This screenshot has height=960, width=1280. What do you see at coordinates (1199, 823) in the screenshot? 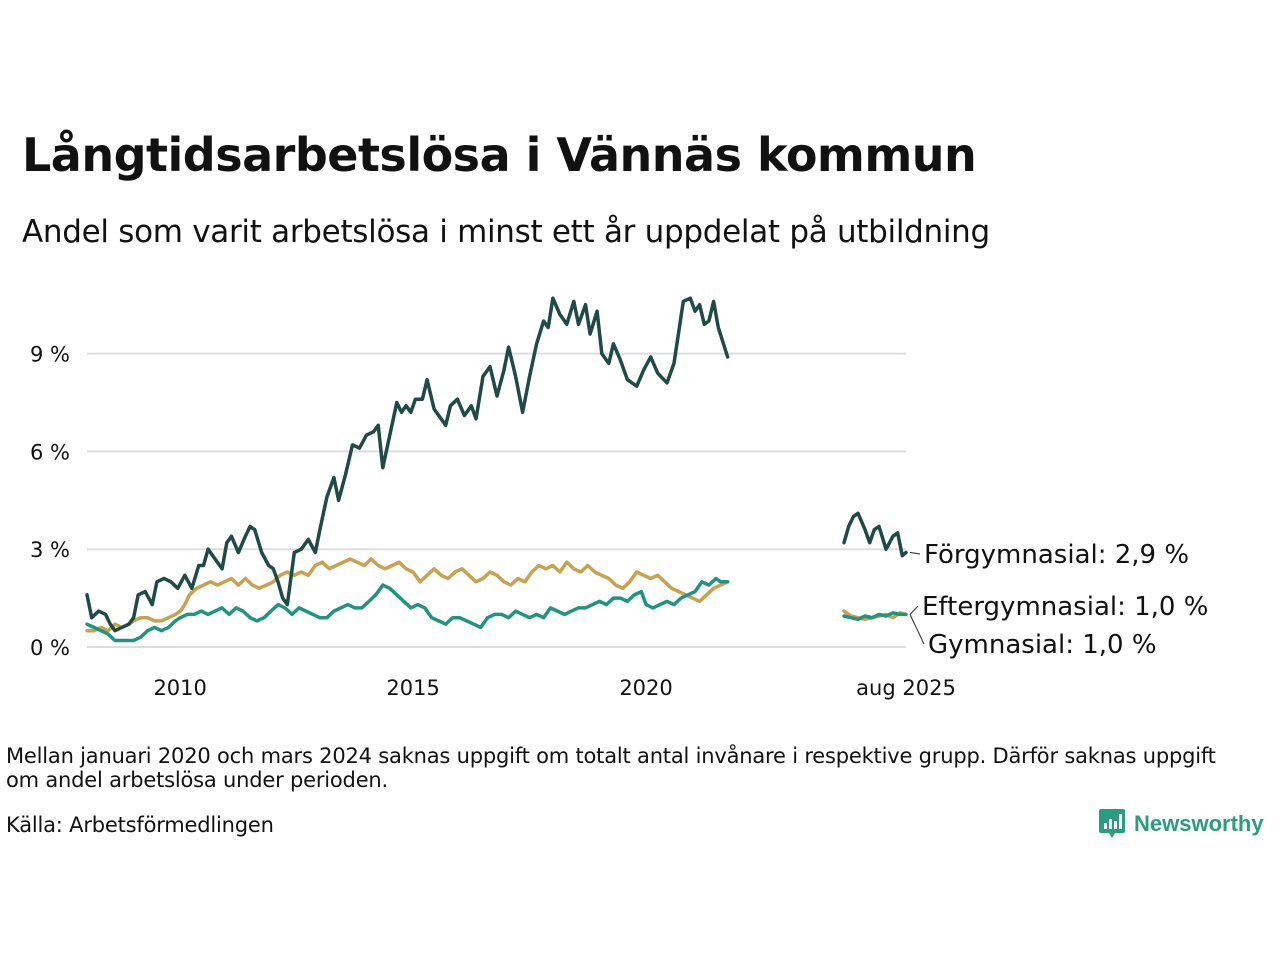
I see `brand-name: Newsworthy` at bounding box center [1199, 823].